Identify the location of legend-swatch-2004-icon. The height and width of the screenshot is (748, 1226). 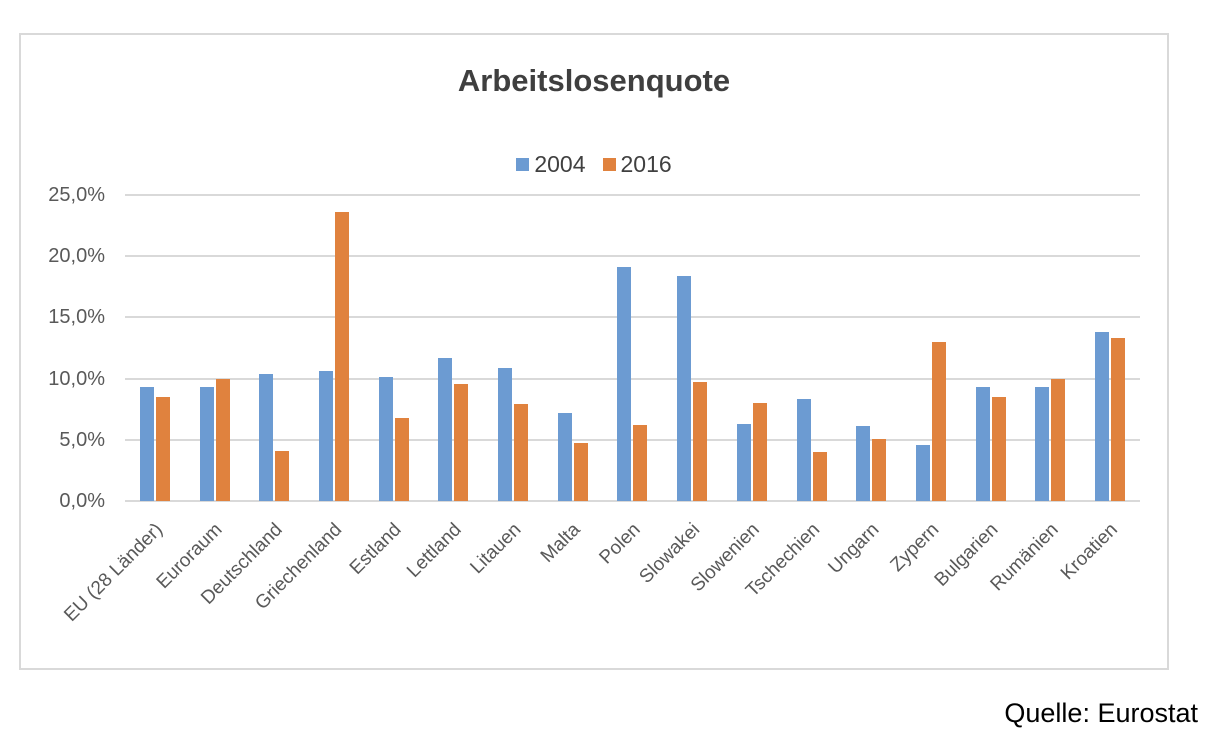
(523, 164).